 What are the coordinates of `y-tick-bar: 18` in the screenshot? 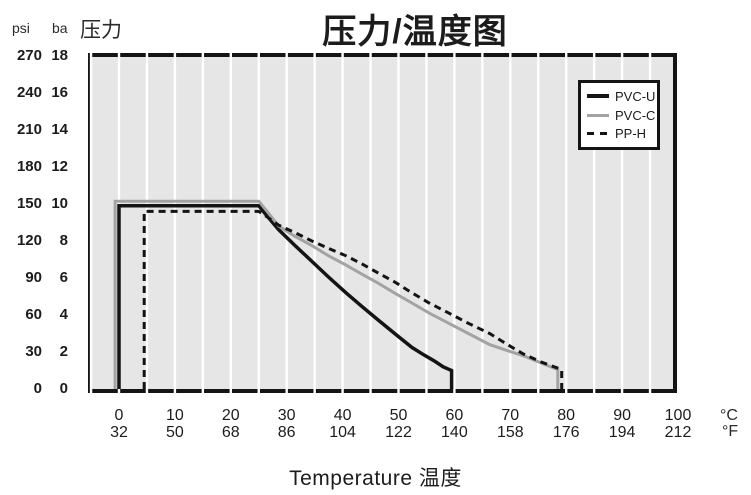 It's located at (59, 55).